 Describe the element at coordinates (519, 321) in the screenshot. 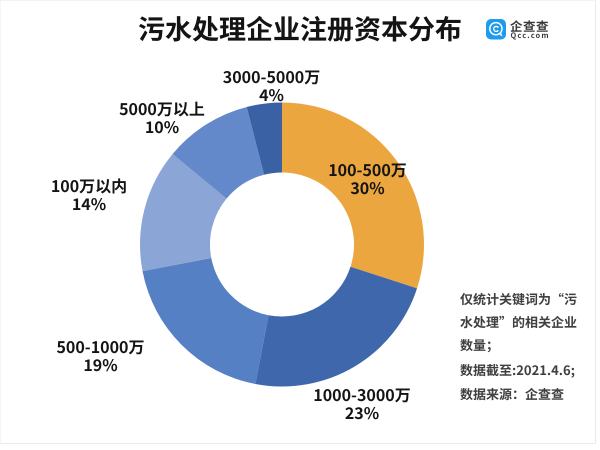

I see `footnote-scope: 仅统计关键词为“污水处理”的相关企业数量；` at that location.